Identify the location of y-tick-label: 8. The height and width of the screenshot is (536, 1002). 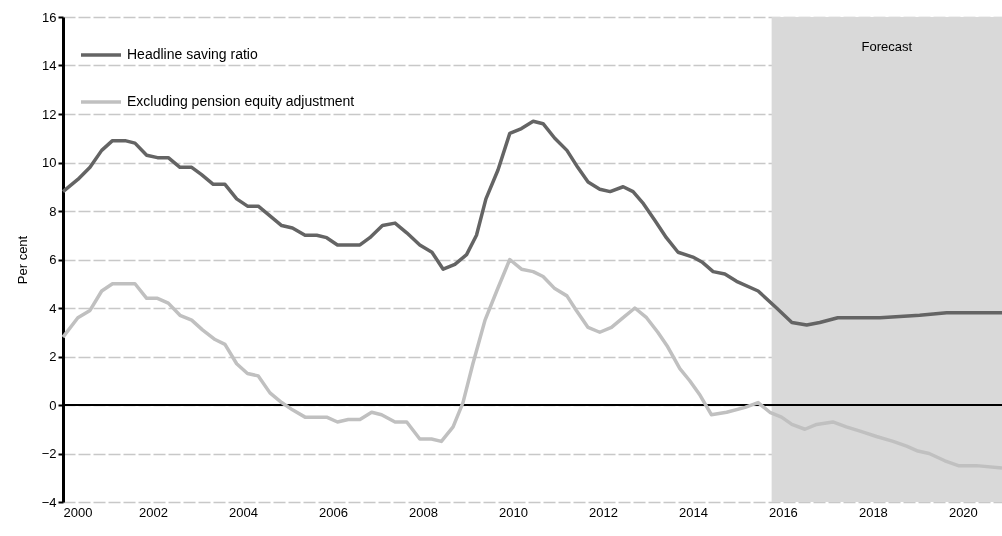
(53, 211).